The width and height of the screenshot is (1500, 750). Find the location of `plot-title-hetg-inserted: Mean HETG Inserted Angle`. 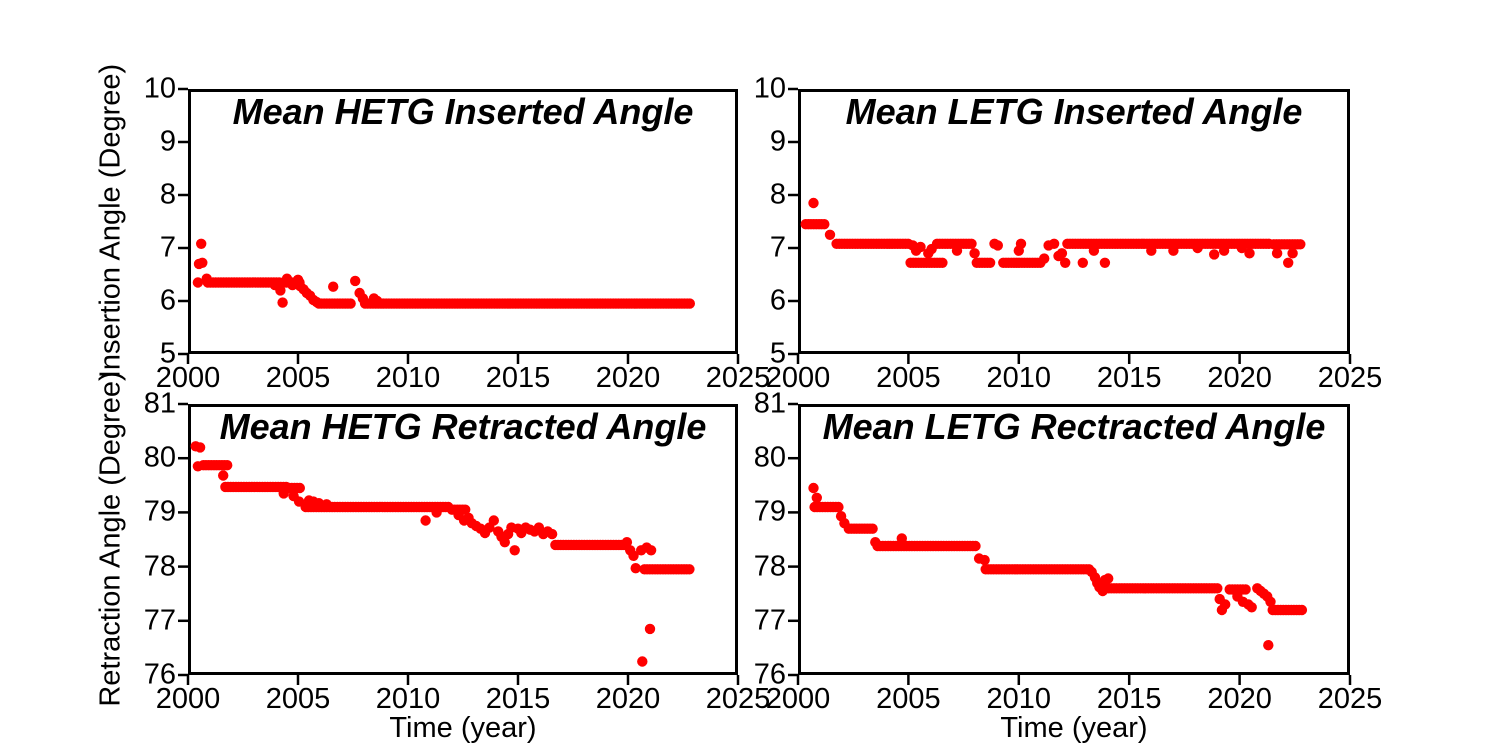

plot-title-hetg-inserted: Mean HETG Inserted Angle is located at coordinates (463, 111).